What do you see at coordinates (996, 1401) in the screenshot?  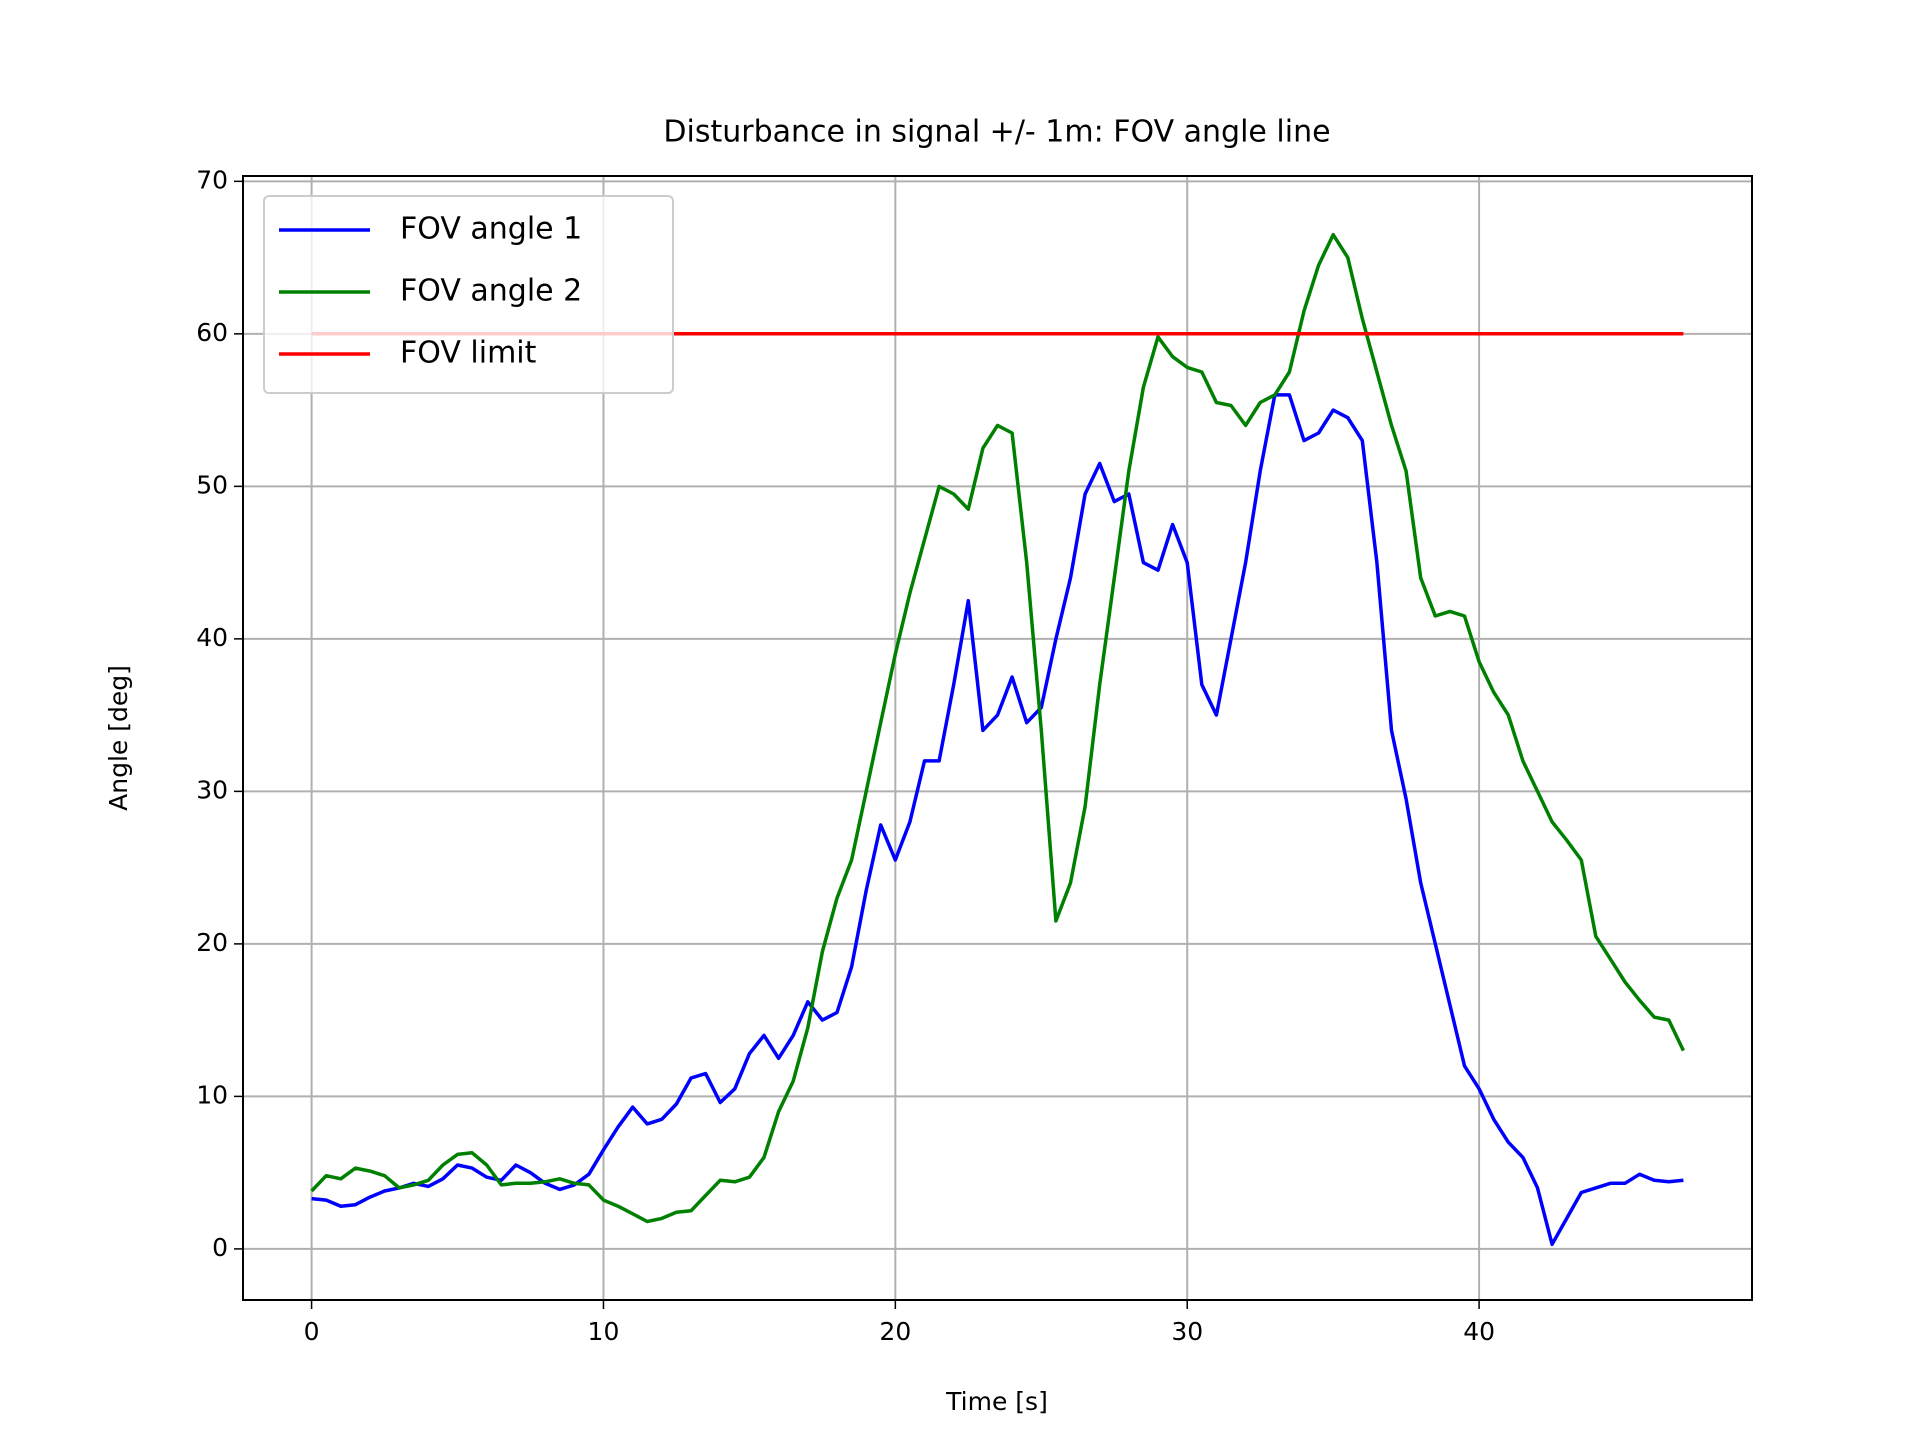 I see `x-axis-label: Time [s]` at bounding box center [996, 1401].